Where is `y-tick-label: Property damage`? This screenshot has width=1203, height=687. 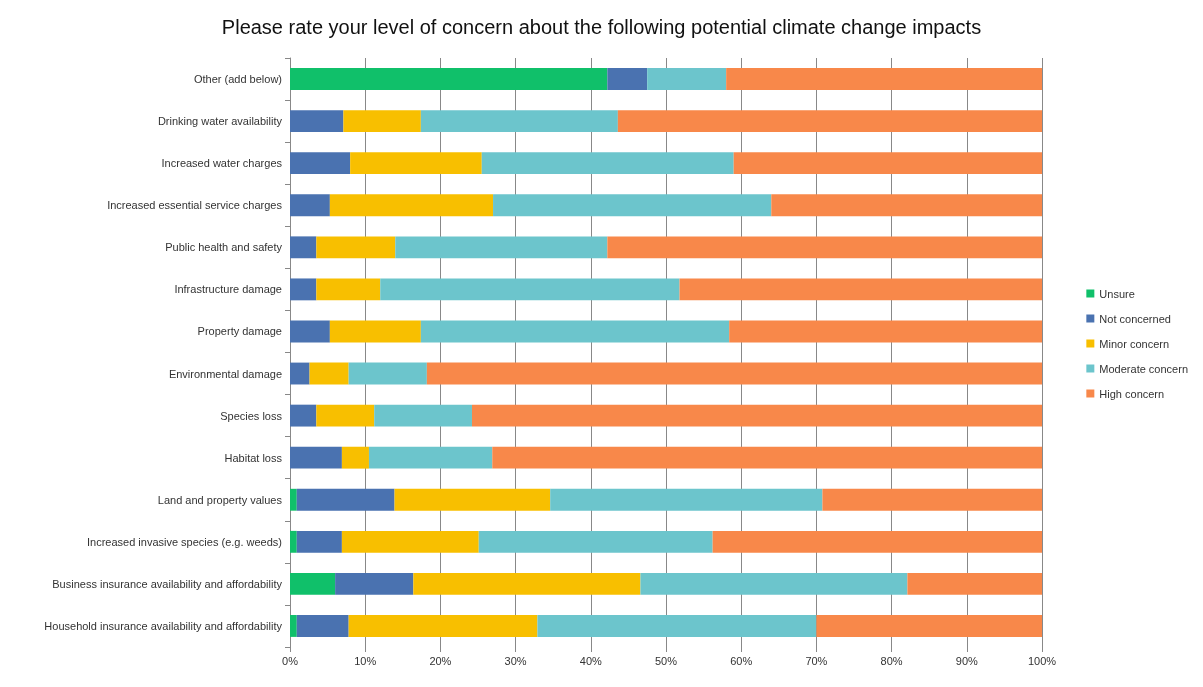
y-tick-label: Property damage is located at coordinates (239, 331).